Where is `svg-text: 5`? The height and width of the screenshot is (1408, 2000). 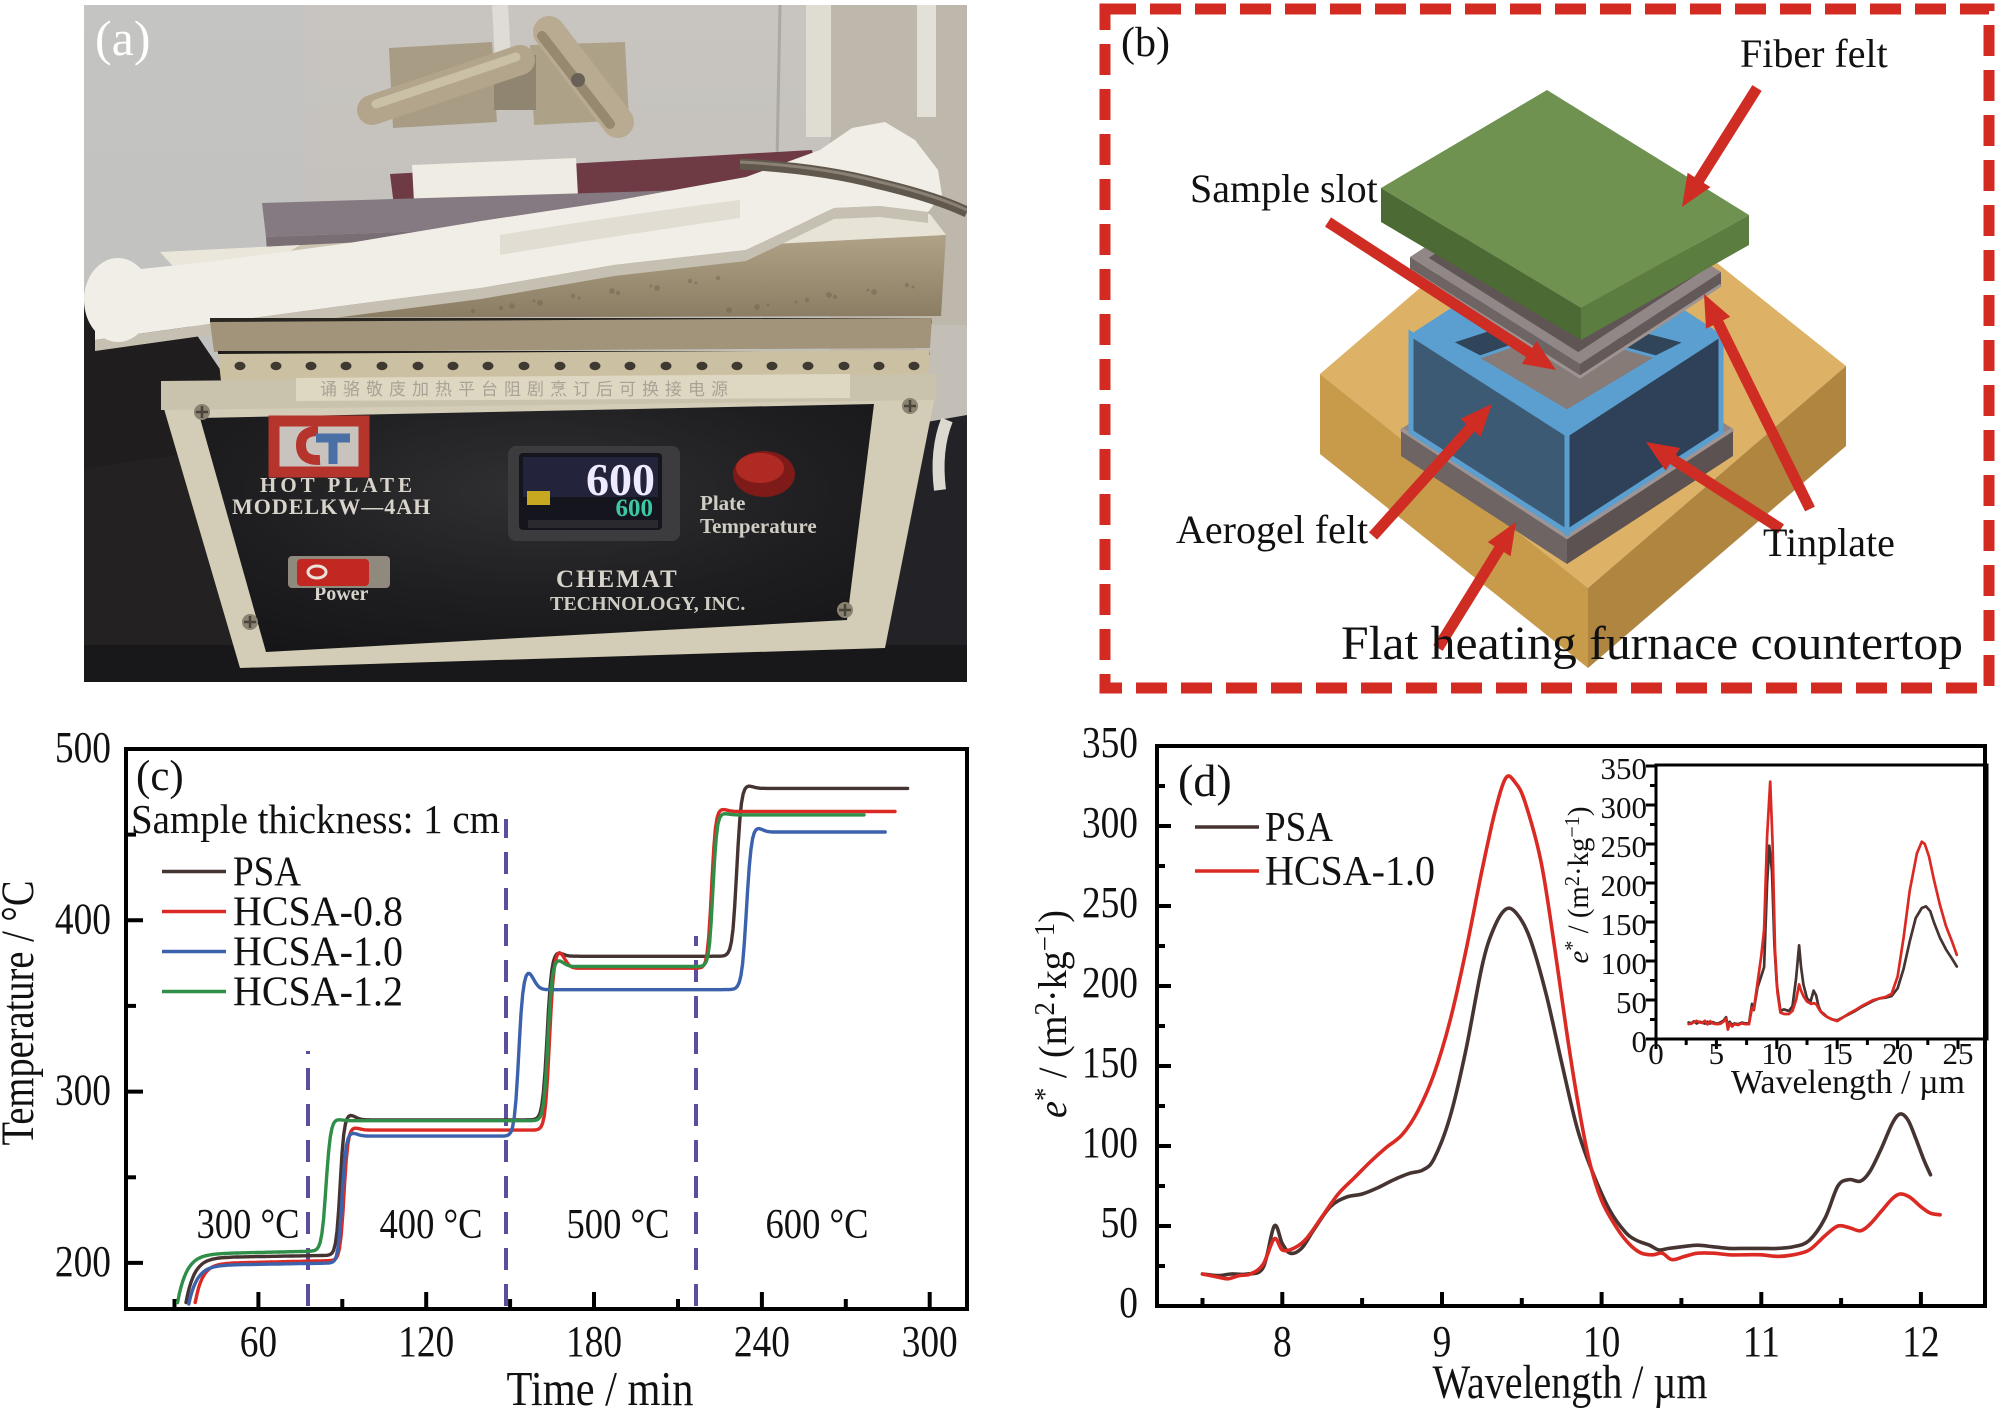
svg-text: 5 is located at coordinates (1717, 1053).